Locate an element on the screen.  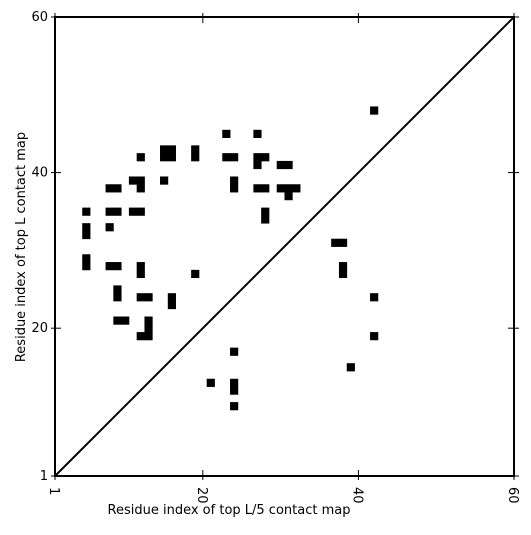
y-tick-label: 20 is located at coordinates (39, 328).